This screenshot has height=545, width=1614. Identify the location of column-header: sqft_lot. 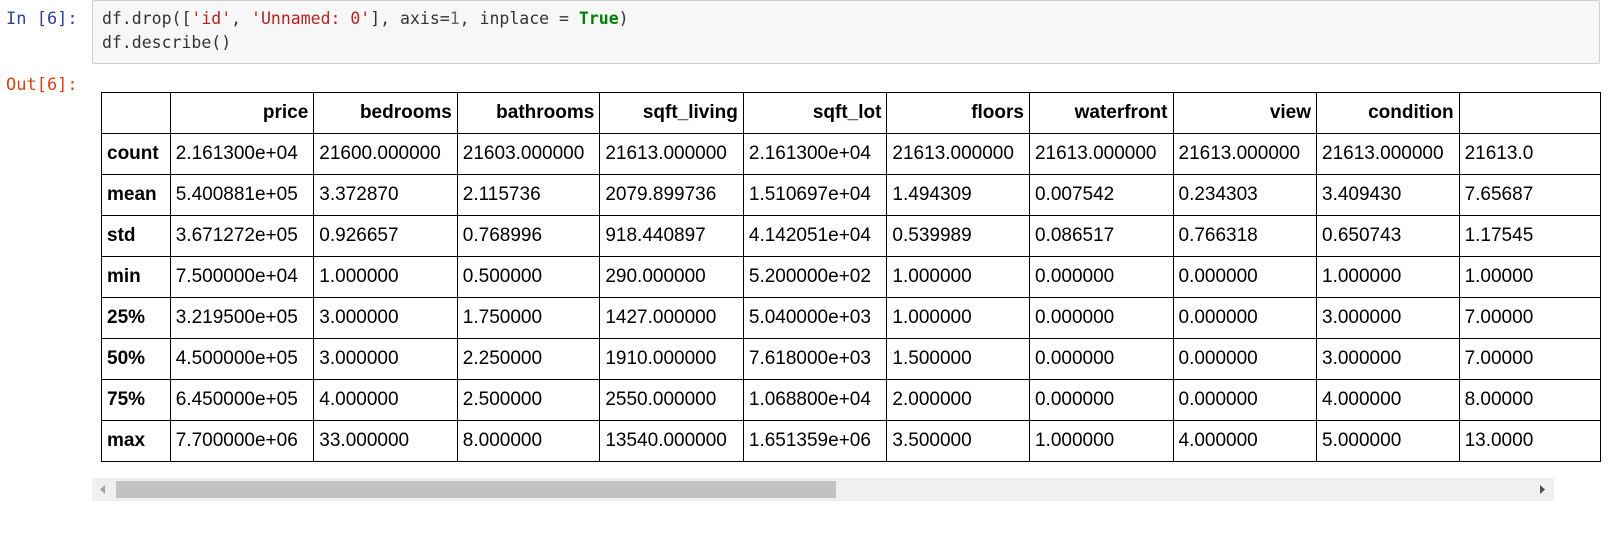
(815, 113).